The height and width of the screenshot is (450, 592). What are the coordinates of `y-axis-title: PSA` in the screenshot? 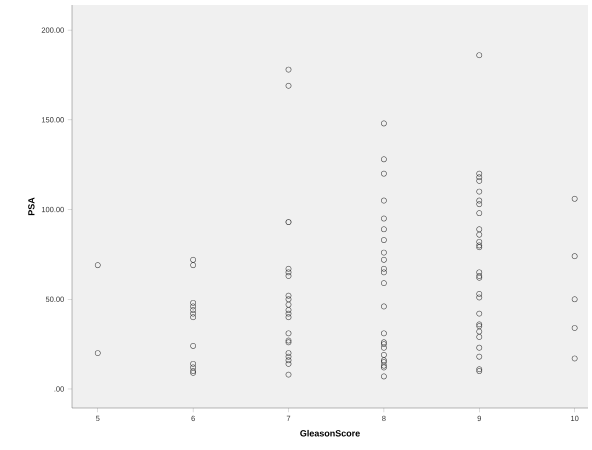 It's located at (31, 207).